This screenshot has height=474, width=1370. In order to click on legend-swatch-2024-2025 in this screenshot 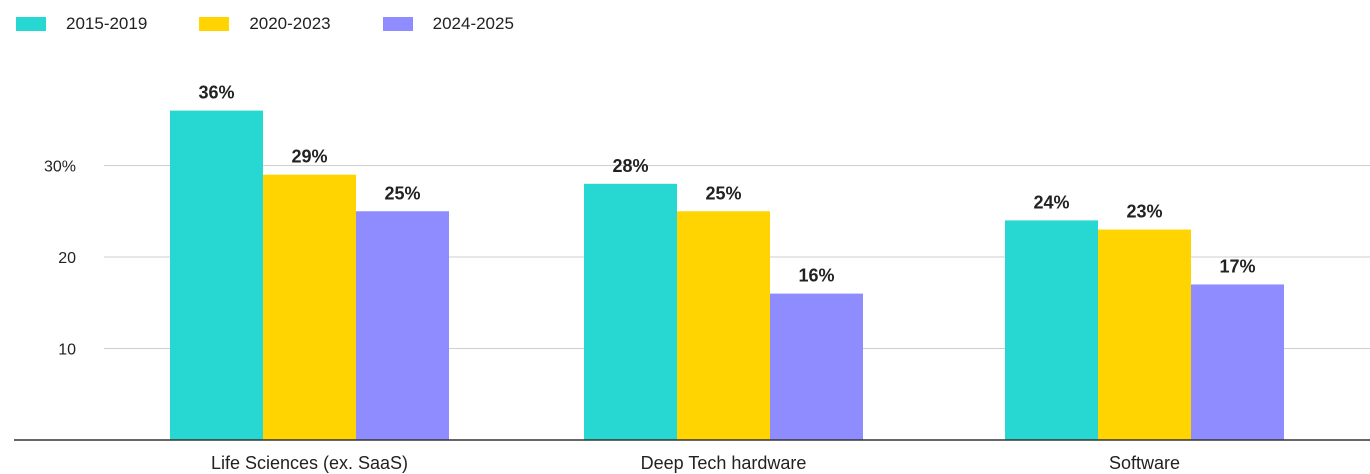, I will do `click(397, 24)`.